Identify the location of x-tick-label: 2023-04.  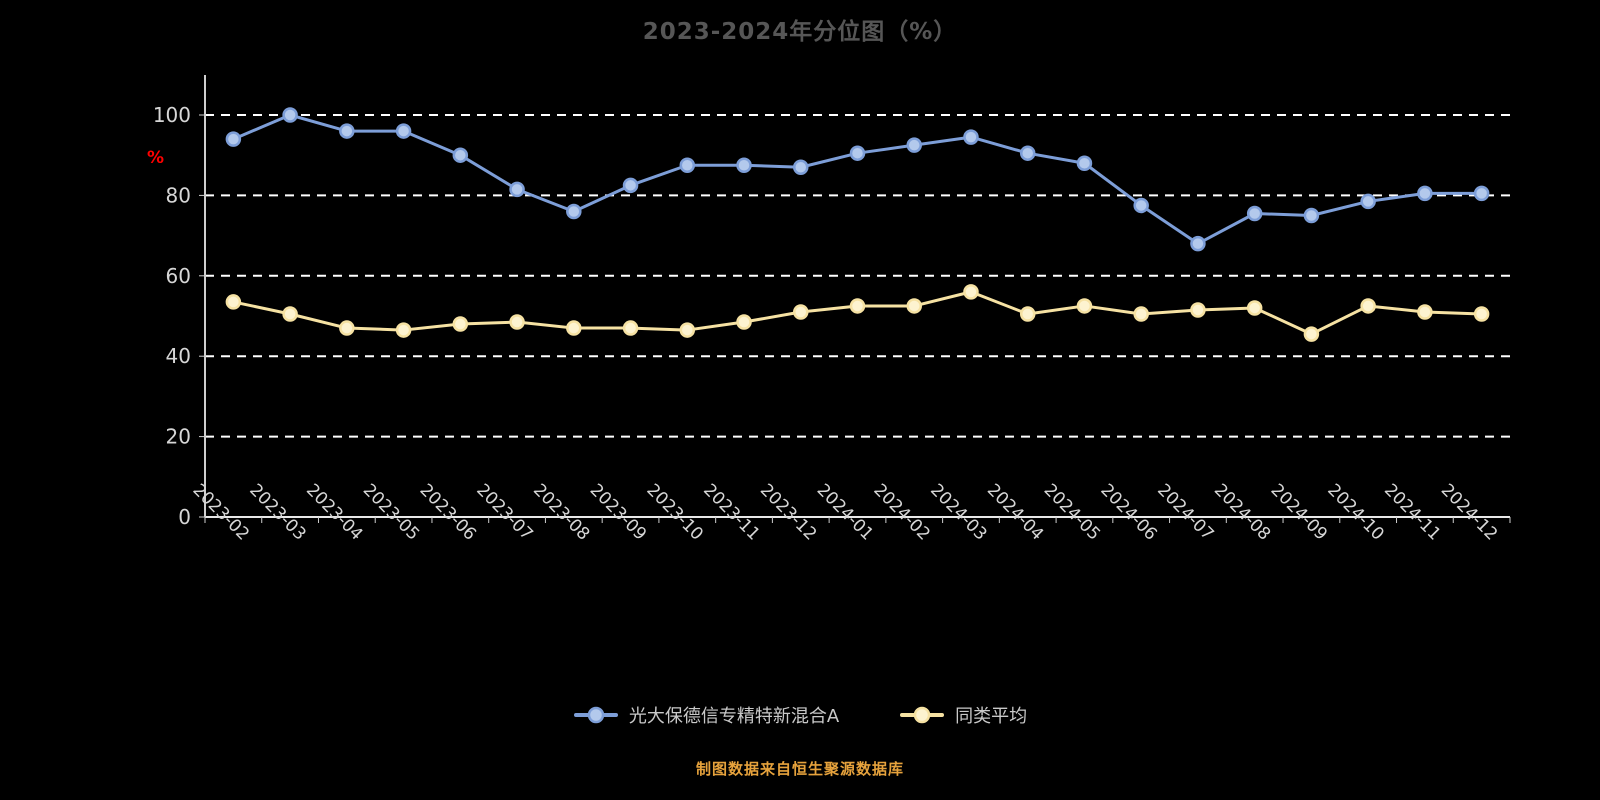
(334, 512).